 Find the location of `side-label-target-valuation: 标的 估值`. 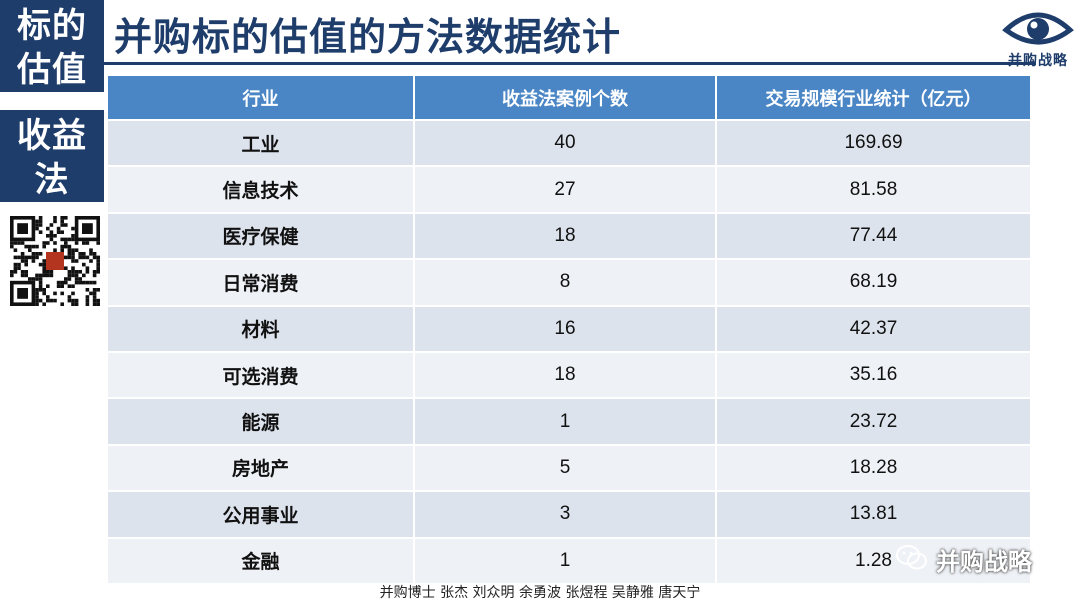

side-label-target-valuation: 标的 估值 is located at coordinates (52, 46).